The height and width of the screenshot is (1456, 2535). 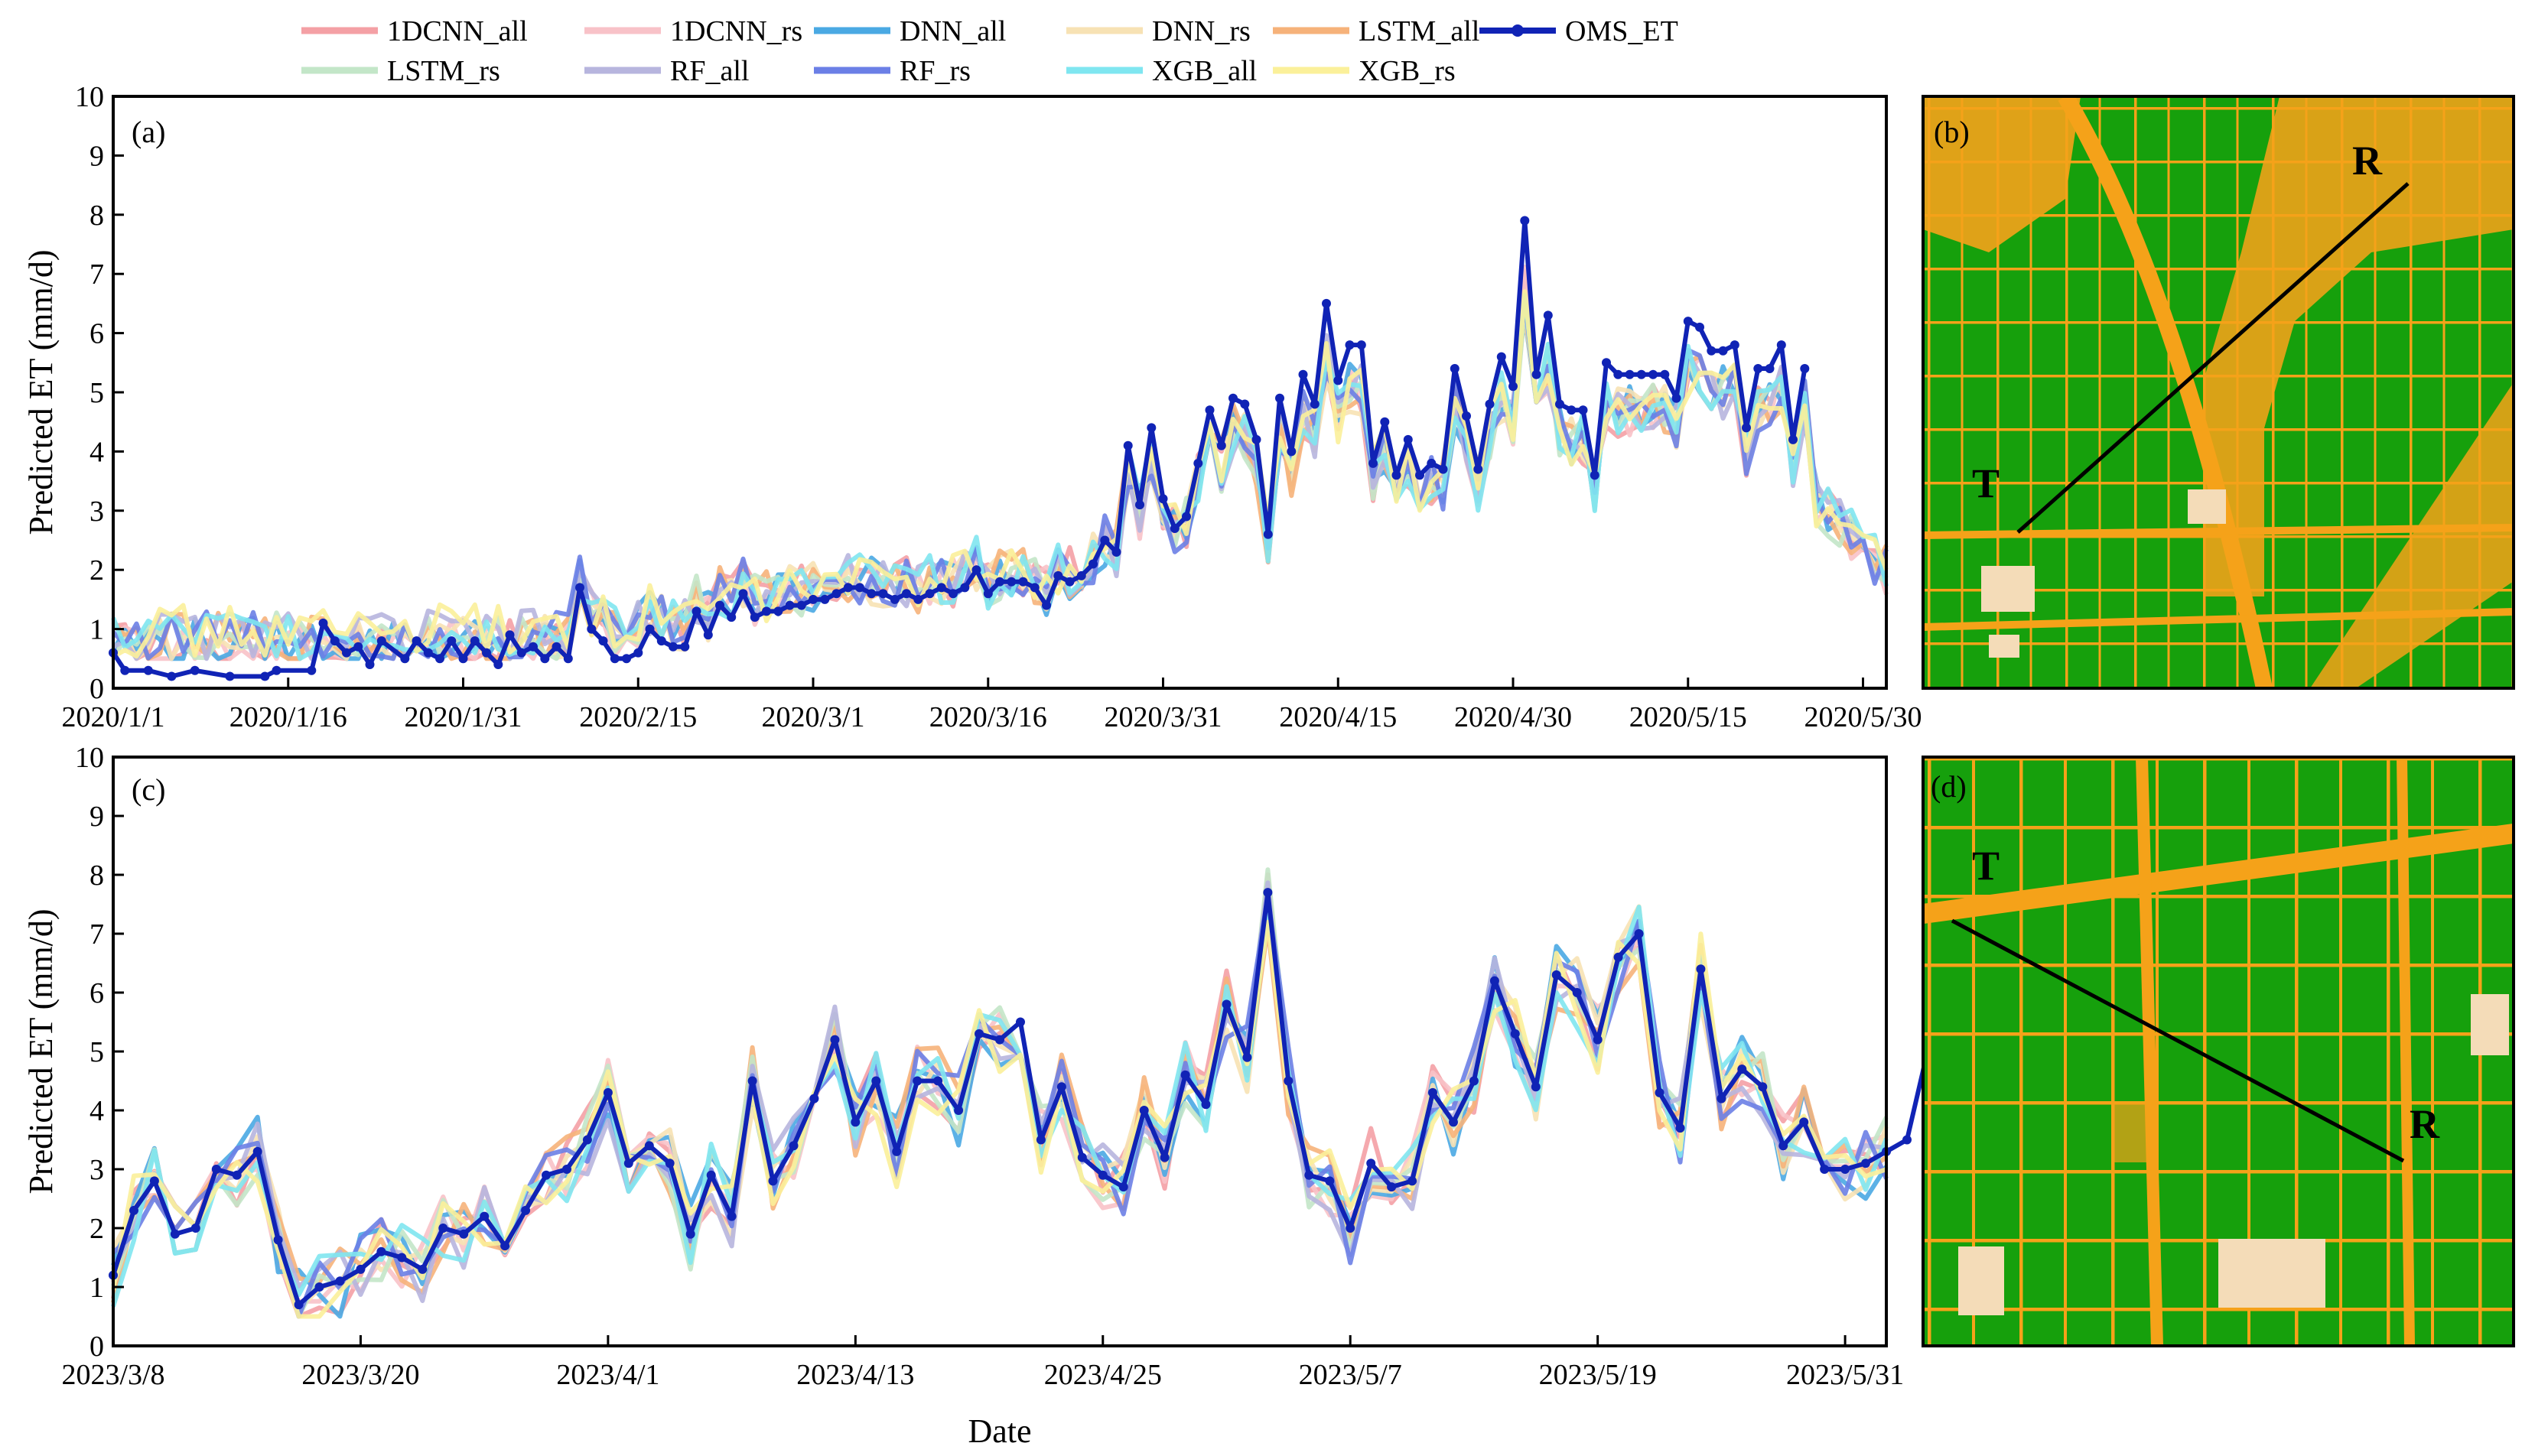 What do you see at coordinates (463, 717) in the screenshot?
I see `x-tick-label-a-2: 2020/1/31` at bounding box center [463, 717].